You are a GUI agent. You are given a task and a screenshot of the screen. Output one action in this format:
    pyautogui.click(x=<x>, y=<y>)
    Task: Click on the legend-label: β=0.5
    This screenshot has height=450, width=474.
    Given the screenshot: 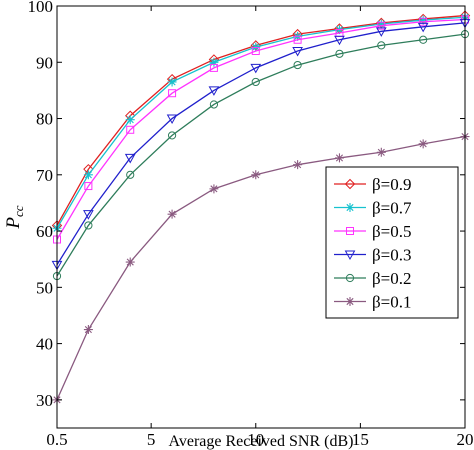 What is the action you would take?
    pyautogui.click(x=392, y=231)
    